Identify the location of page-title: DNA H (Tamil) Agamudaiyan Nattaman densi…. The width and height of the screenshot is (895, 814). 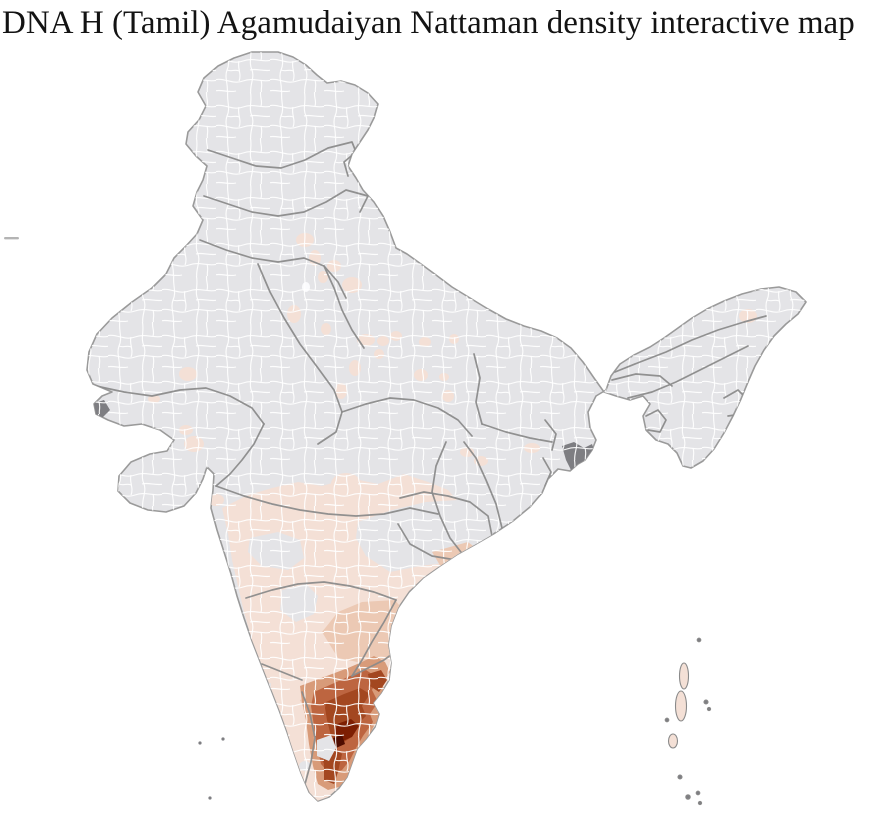
(428, 23).